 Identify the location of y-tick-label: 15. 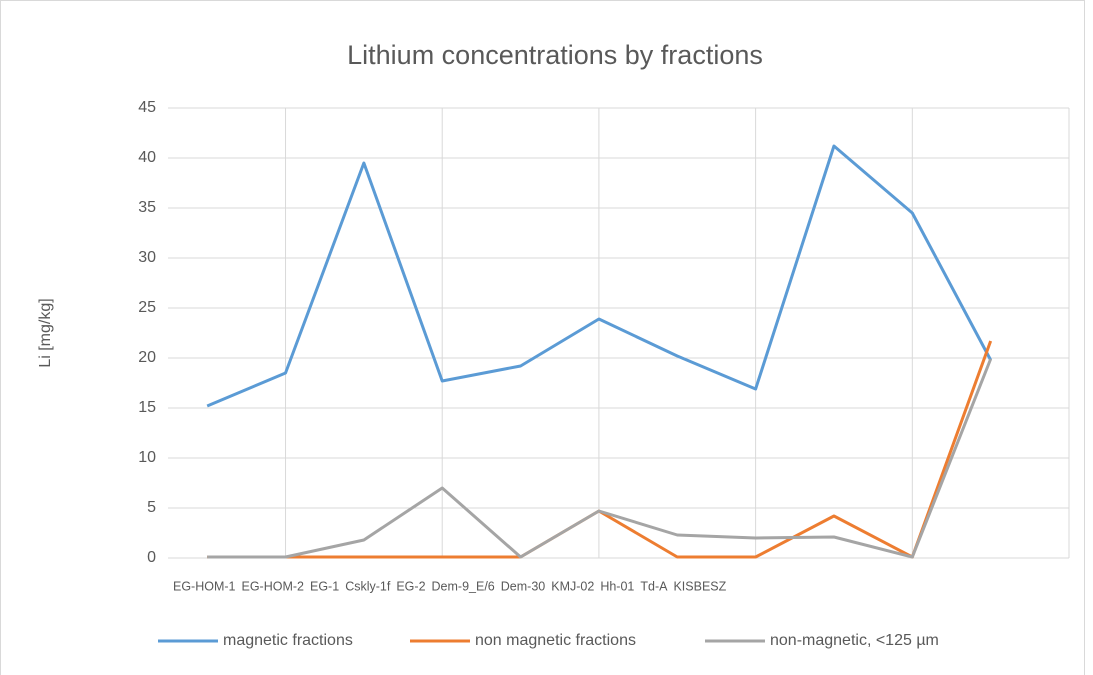
(147, 407).